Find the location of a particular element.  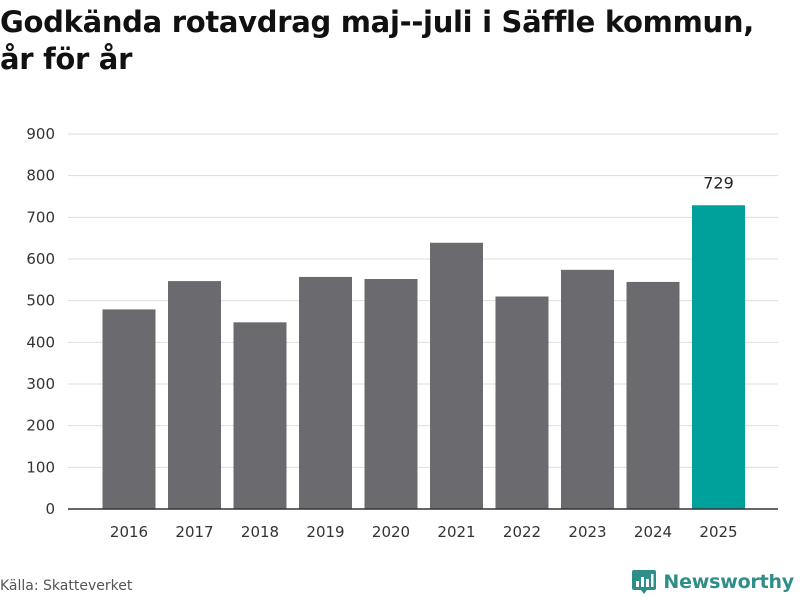

bar-2023 is located at coordinates (587, 389).